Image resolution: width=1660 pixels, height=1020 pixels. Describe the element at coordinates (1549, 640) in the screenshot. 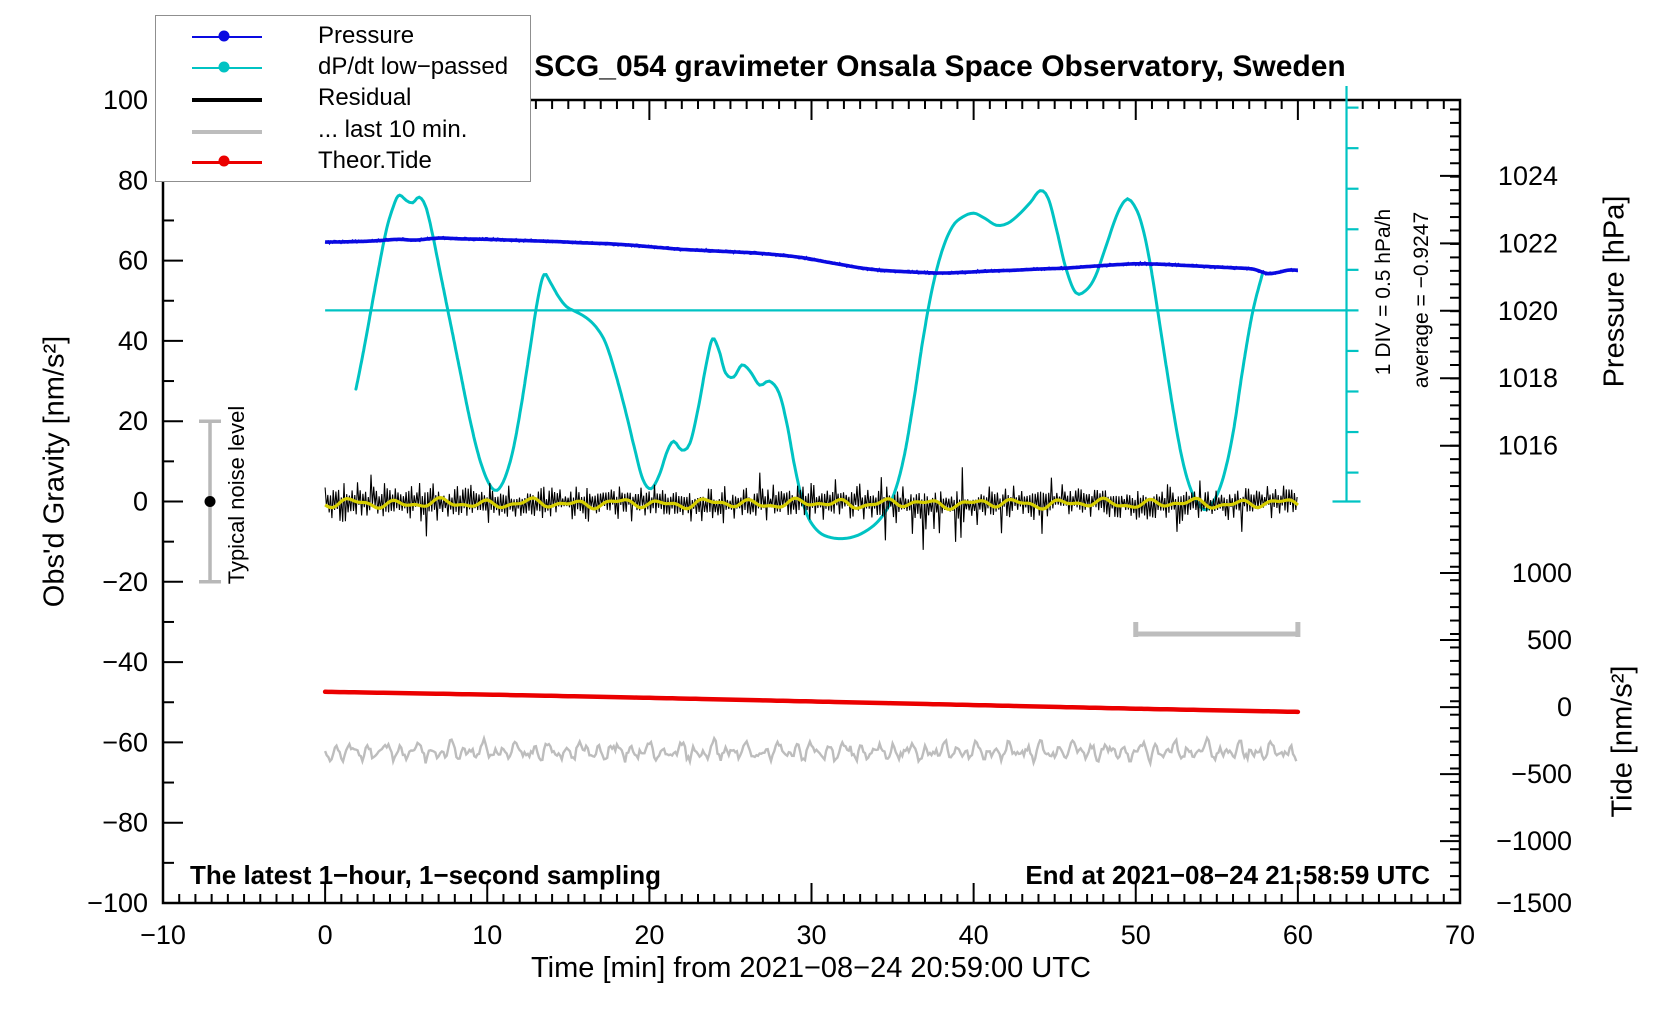

I see `svg-text: 500` at that location.